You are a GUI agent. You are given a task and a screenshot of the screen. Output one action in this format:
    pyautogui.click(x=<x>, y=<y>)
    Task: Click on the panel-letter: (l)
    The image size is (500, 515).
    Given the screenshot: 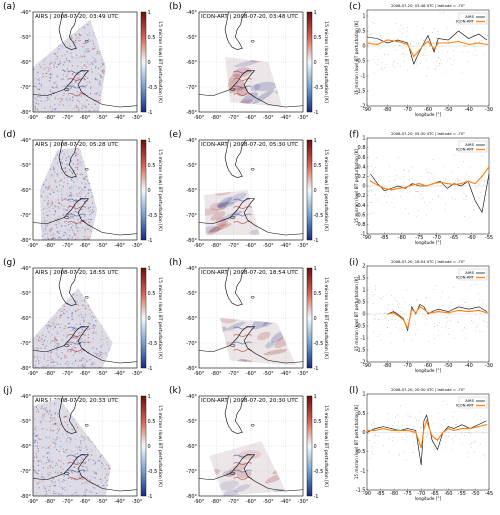 What is the action you would take?
    pyautogui.click(x=354, y=391)
    